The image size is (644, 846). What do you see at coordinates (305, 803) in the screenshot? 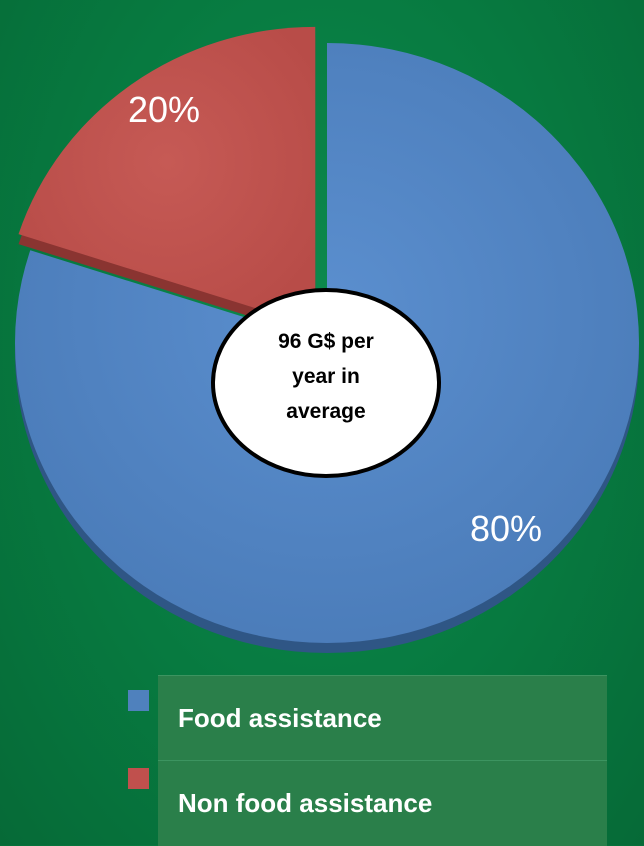
I see `legend-label-non-food: Non food assistance` at bounding box center [305, 803].